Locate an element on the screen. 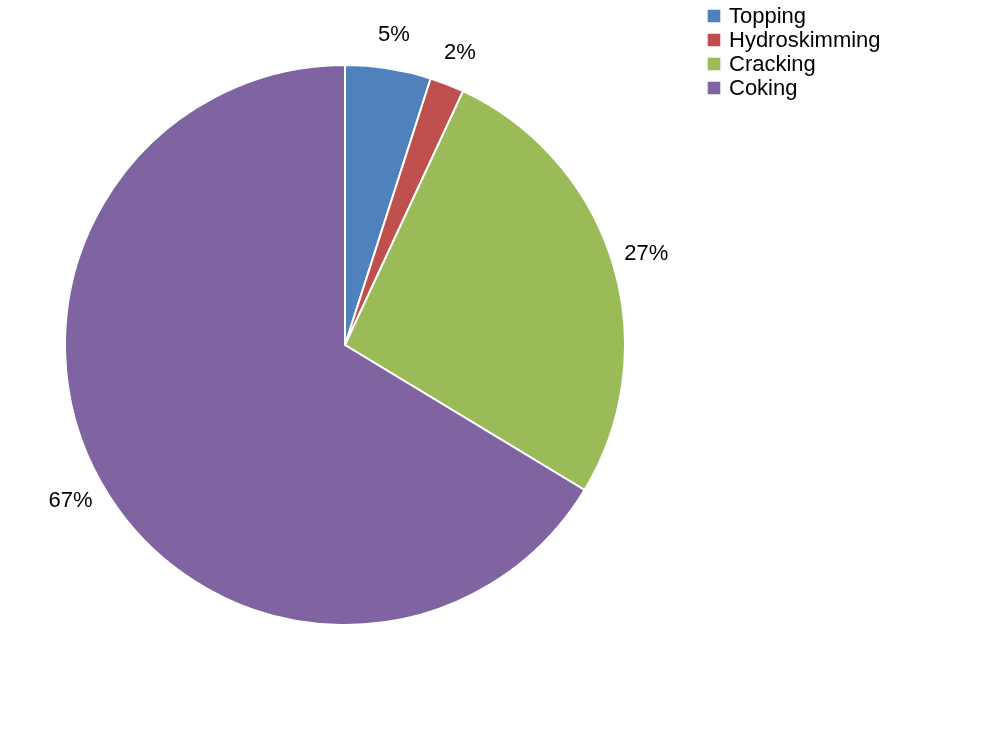 This screenshot has width=1008, height=752. legend-label: Coking is located at coordinates (763, 87).